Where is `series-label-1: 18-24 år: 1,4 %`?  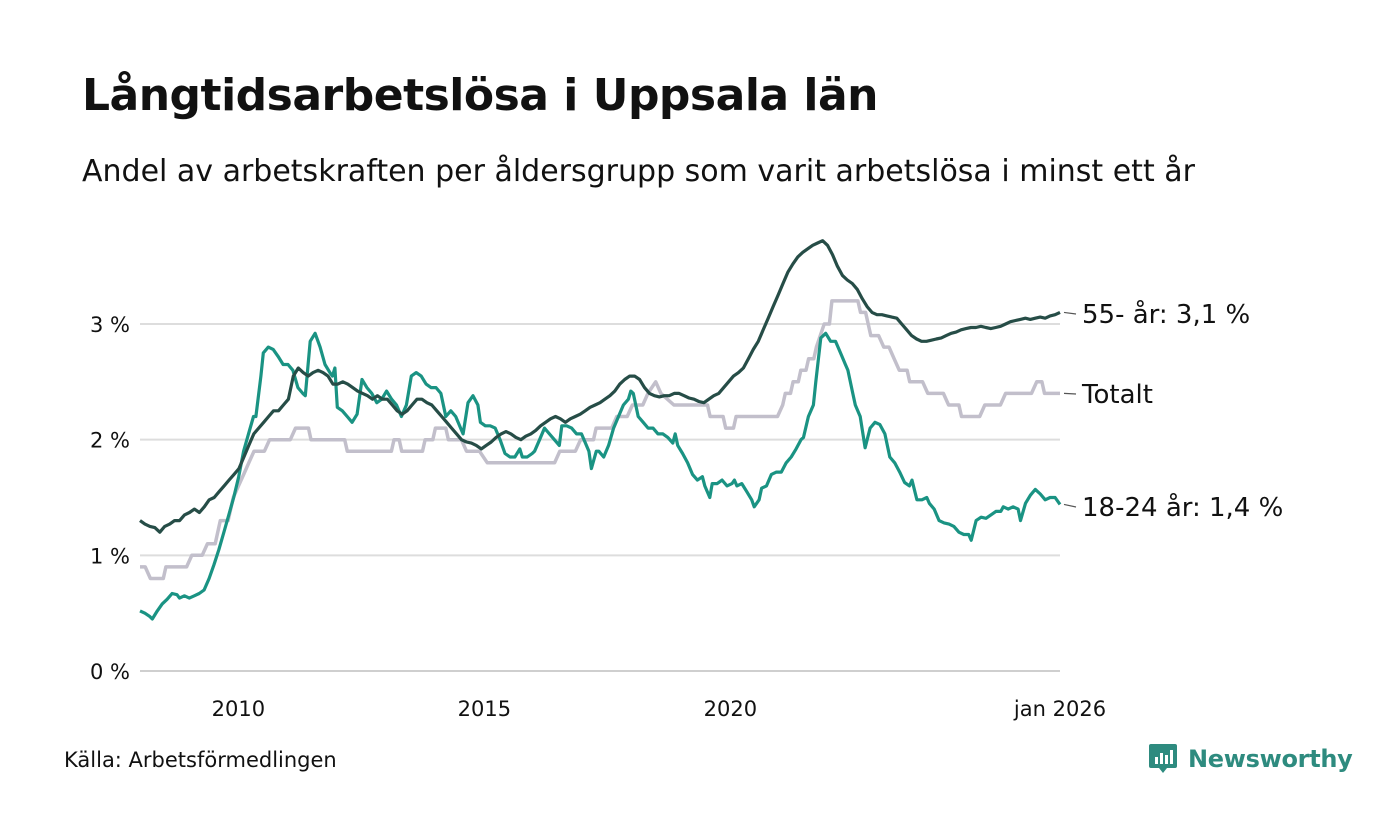
series-label-1: 18-24 år: 1,4 % is located at coordinates (1182, 507).